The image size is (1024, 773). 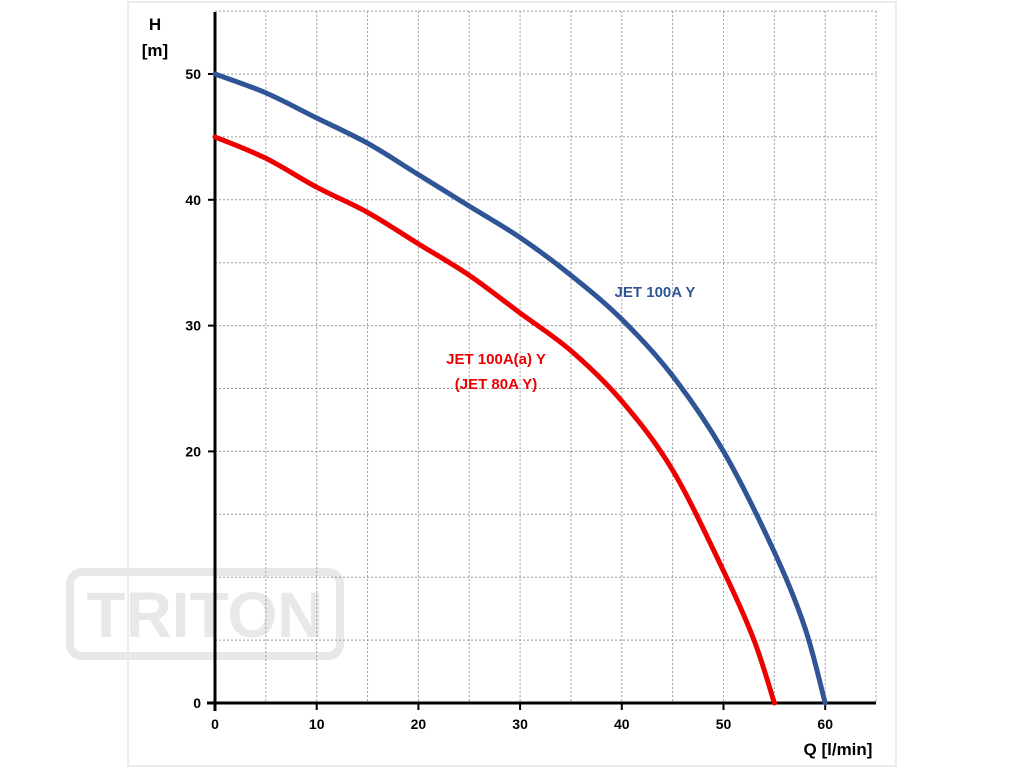 I want to click on y-axis-label-line2: [m], so click(x=155, y=50).